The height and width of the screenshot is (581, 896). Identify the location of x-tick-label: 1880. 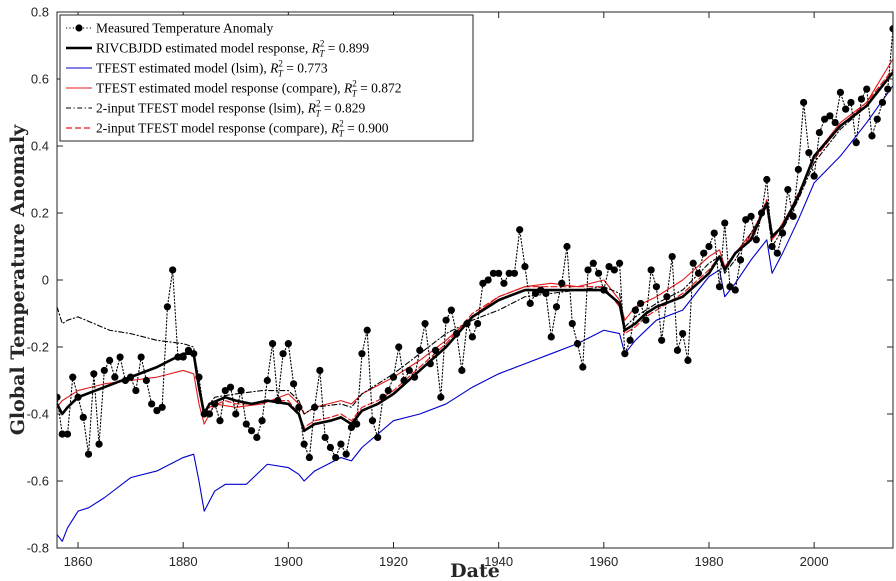
(183, 561).